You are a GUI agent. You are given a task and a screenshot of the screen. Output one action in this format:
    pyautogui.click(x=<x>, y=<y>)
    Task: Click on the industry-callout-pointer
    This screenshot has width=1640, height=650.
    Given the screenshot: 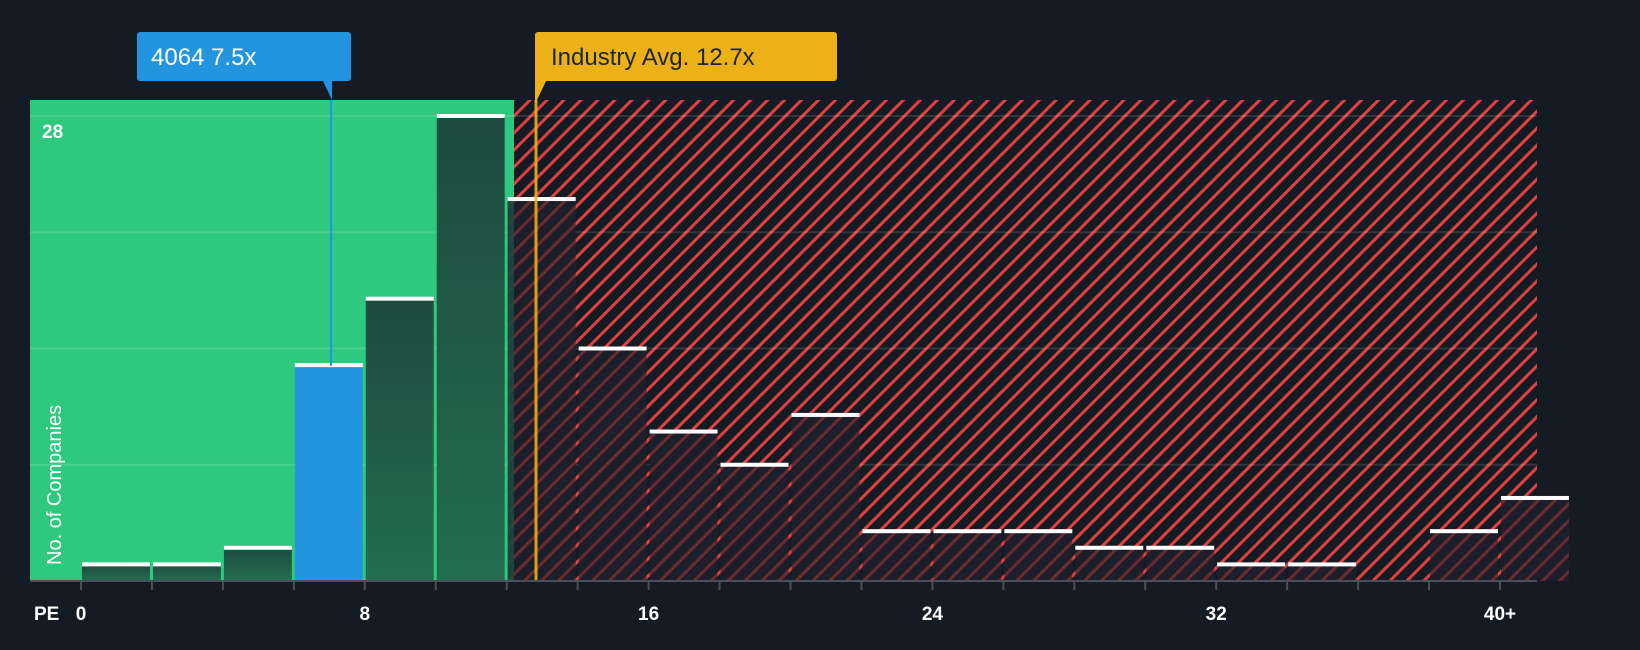 What is the action you would take?
    pyautogui.click(x=541, y=90)
    